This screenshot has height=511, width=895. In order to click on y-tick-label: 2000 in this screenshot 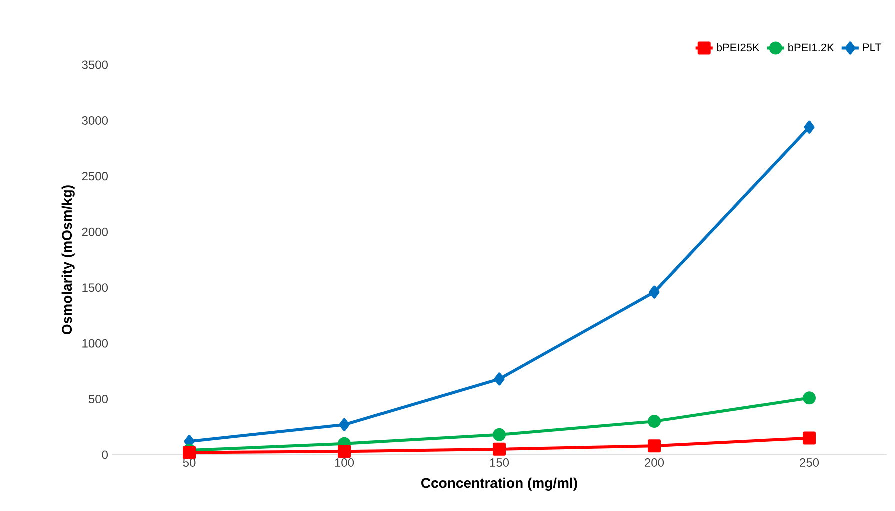, I will do `click(95, 232)`.